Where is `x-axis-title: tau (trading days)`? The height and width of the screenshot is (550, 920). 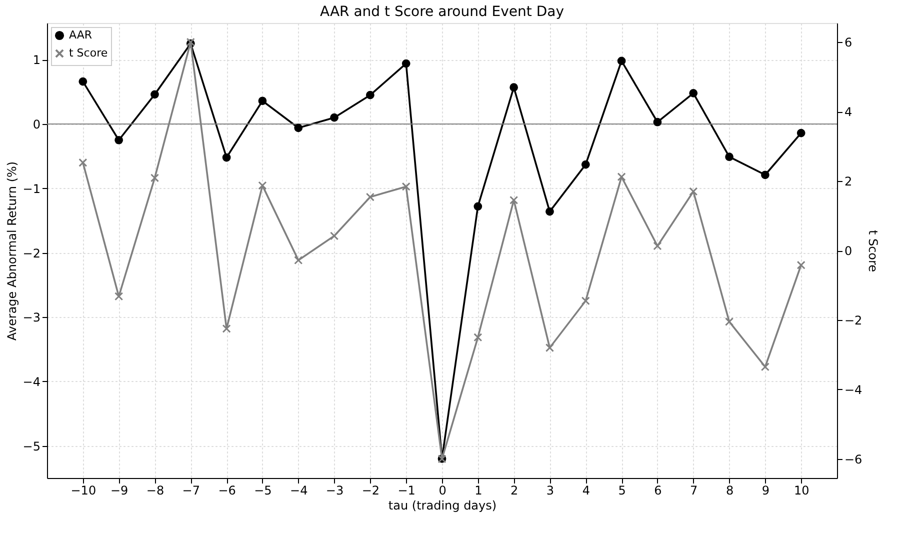
x-axis-title: tau (trading days) is located at coordinates (442, 505).